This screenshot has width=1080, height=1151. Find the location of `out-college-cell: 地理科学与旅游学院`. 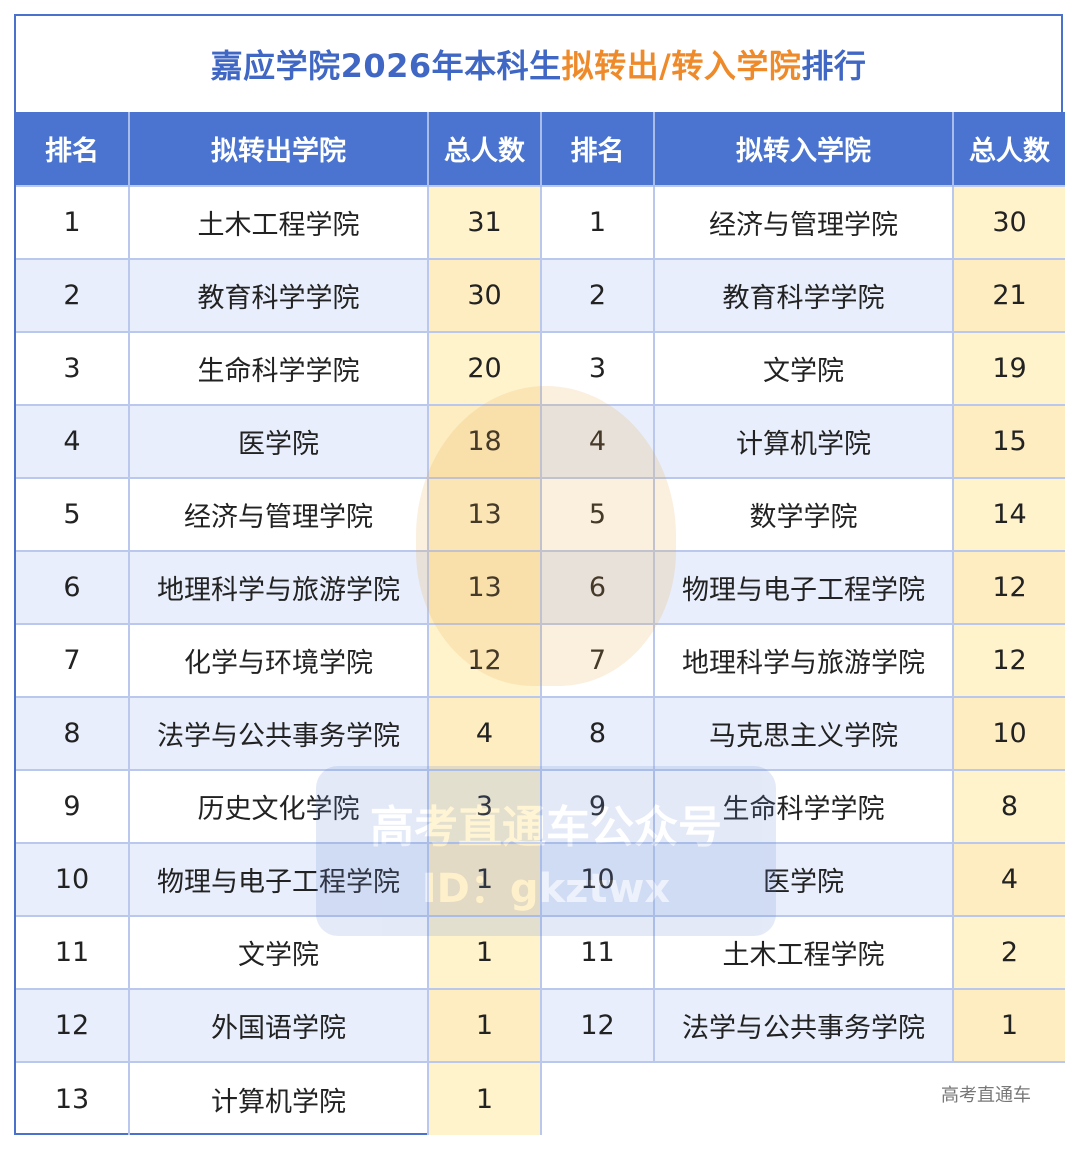

out-college-cell: 地理科学与旅游学院 is located at coordinates (279, 587).